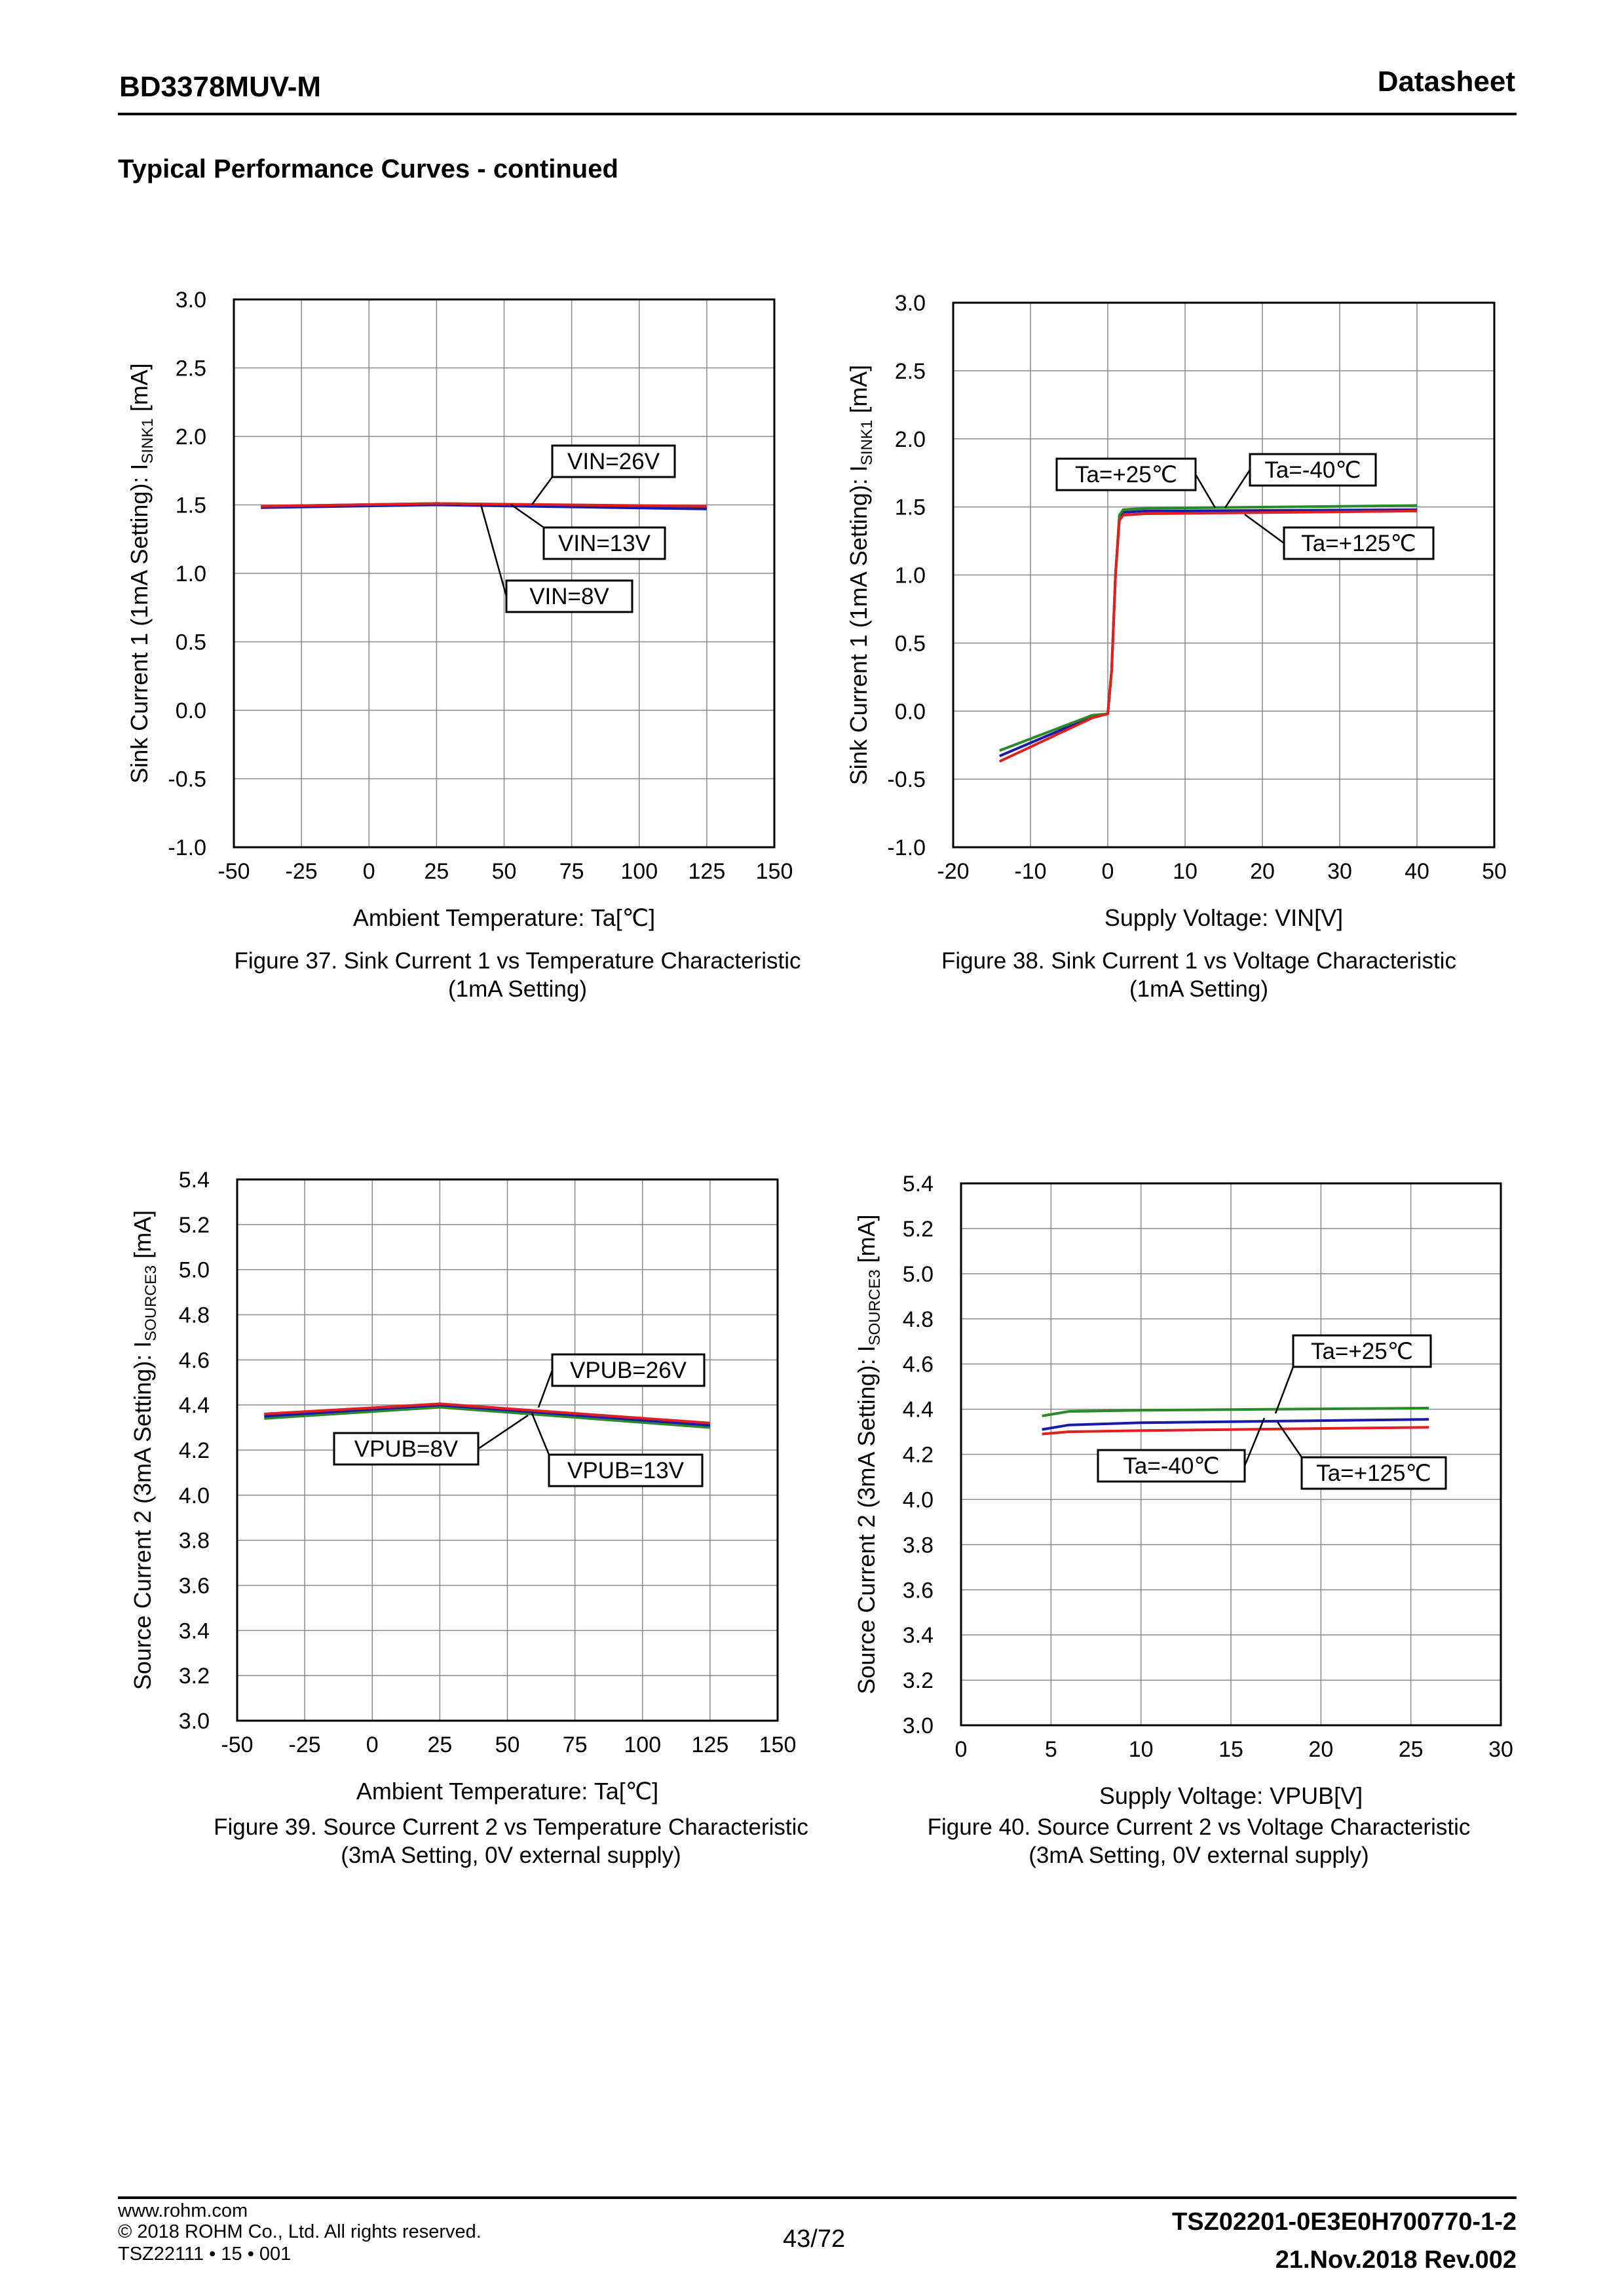 The height and width of the screenshot is (2296, 1624). What do you see at coordinates (191, 642) in the screenshot?
I see `y-tick-label: 0.5` at bounding box center [191, 642].